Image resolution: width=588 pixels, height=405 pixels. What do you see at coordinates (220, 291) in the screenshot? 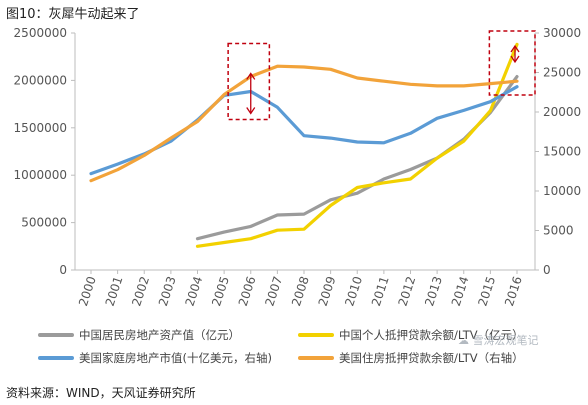
I see `x-tick-label: 2005` at bounding box center [220, 291].